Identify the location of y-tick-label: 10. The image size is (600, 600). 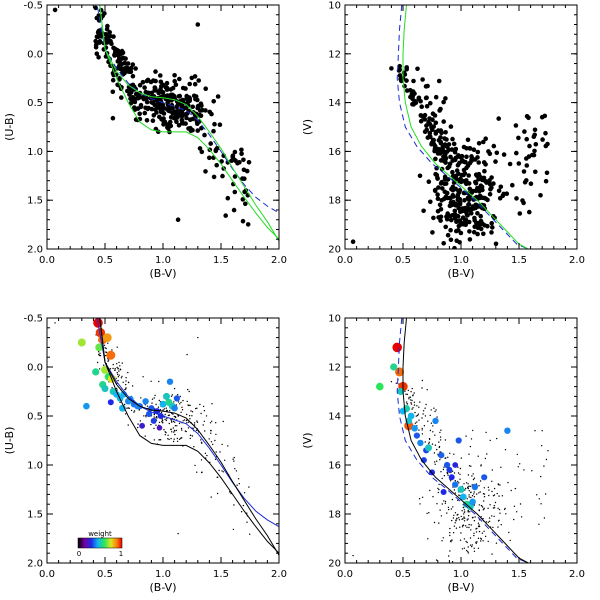
(334, 319).